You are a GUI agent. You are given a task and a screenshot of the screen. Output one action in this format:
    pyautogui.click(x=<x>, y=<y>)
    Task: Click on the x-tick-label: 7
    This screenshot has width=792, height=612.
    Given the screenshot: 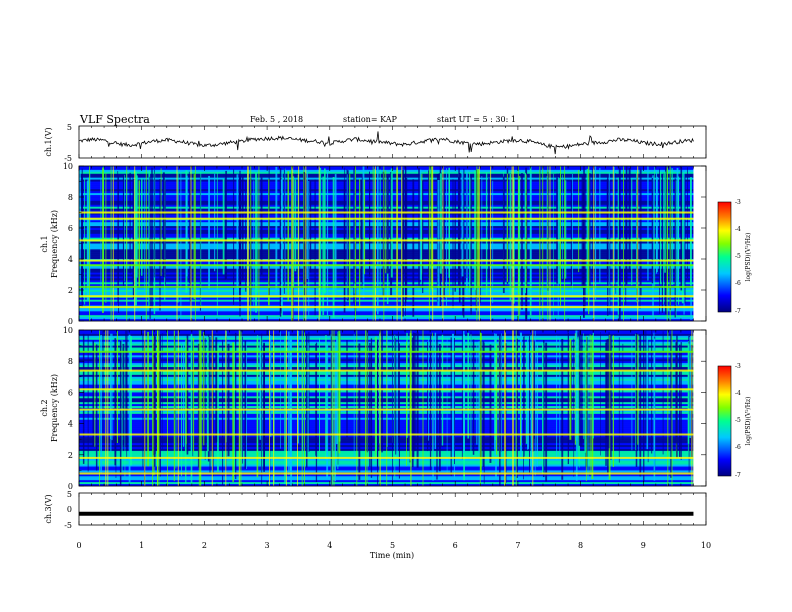 What is the action you would take?
    pyautogui.click(x=517, y=545)
    